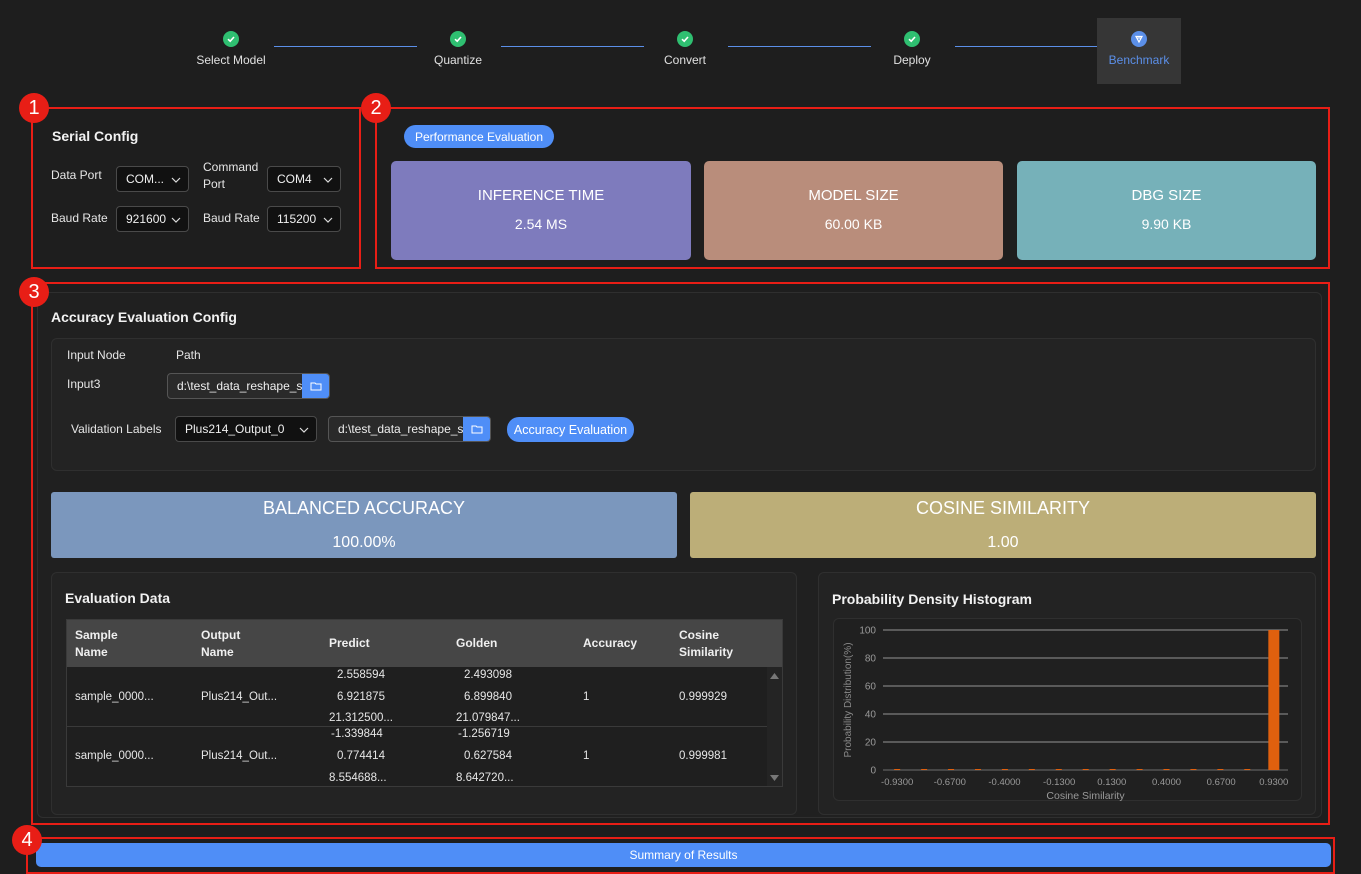 The image size is (1361, 874). I want to click on input-path-value: d:\test_data_reshape_s, so click(239, 386).